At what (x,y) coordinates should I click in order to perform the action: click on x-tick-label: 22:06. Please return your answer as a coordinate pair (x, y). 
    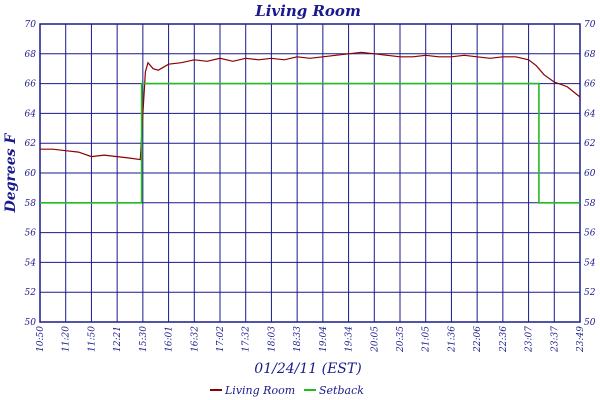
    Looking at the image, I should click on (478, 339).